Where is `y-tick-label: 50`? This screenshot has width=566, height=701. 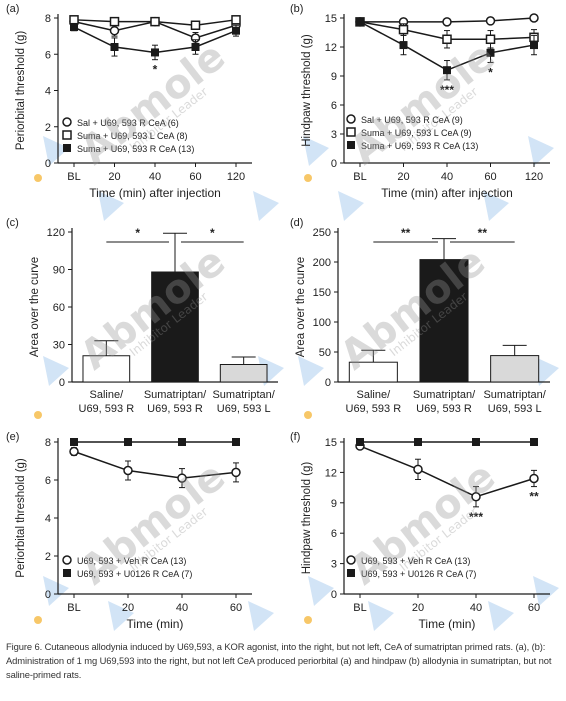 y-tick-label: 50 is located at coordinates (325, 353).